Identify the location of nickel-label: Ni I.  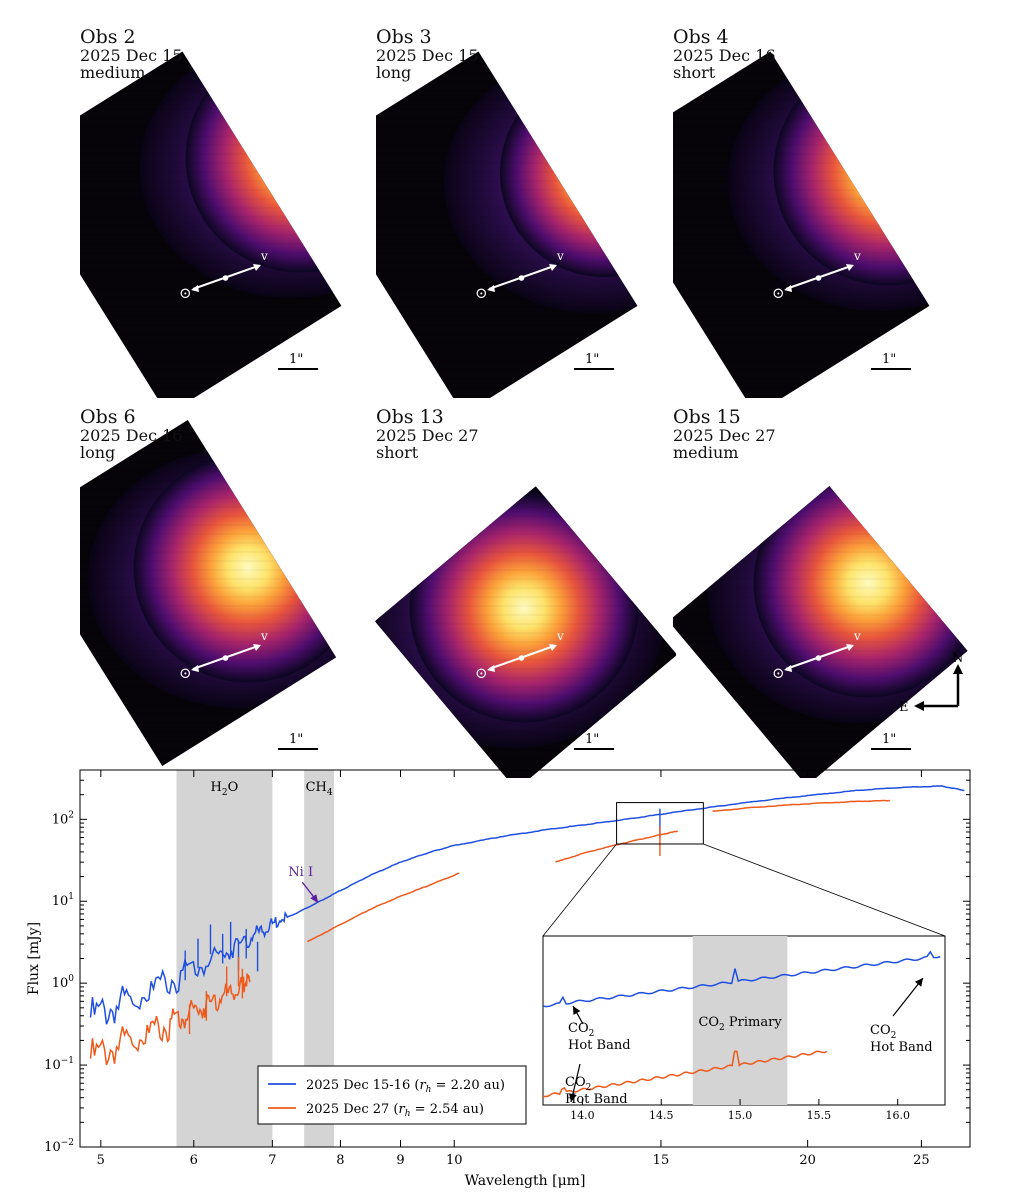
(300, 872).